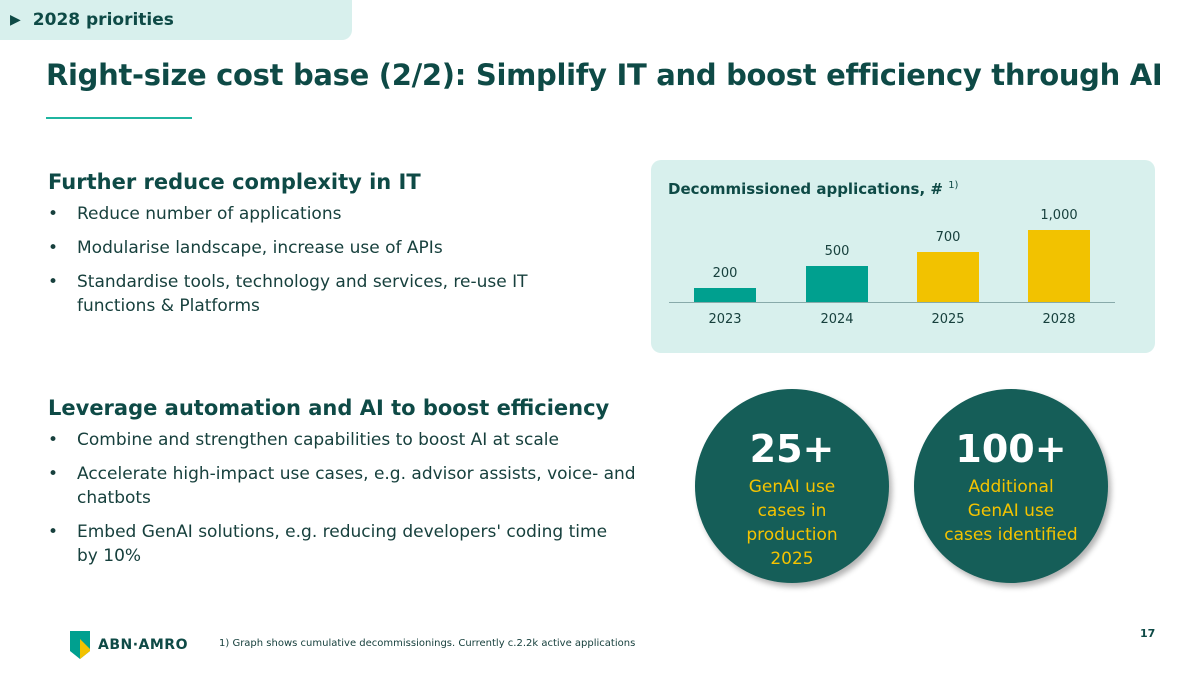 The image size is (1200, 674). I want to click on category-label: 2028, so click(1059, 319).